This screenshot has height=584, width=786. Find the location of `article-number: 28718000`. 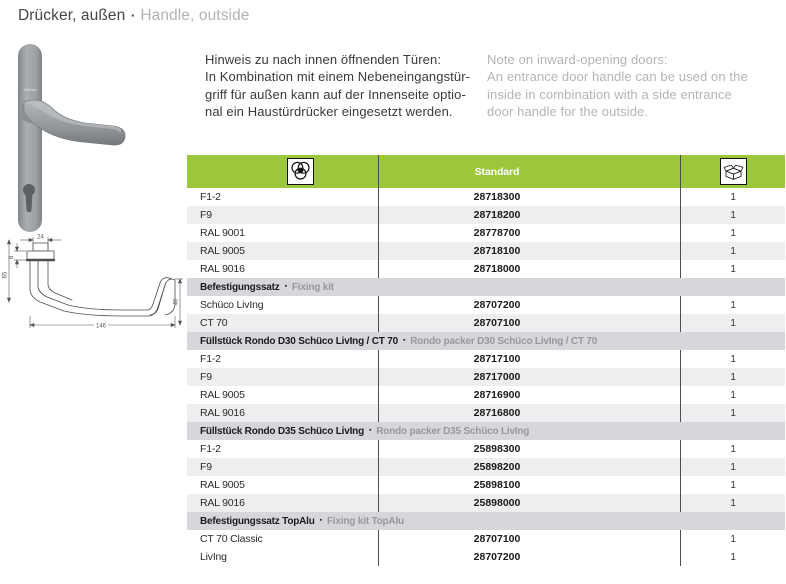

article-number: 28718000 is located at coordinates (529, 269).